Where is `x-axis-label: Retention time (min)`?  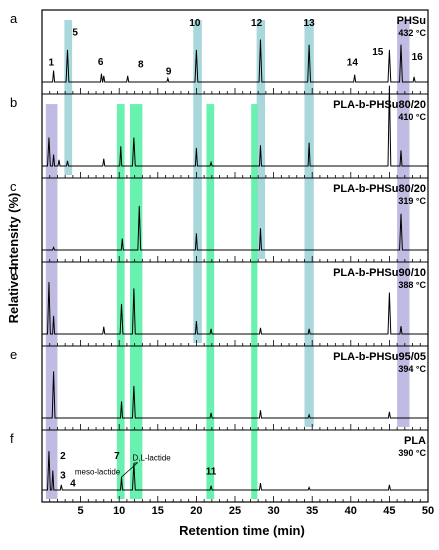
x-axis-label: Retention time (min) is located at coordinates (242, 530).